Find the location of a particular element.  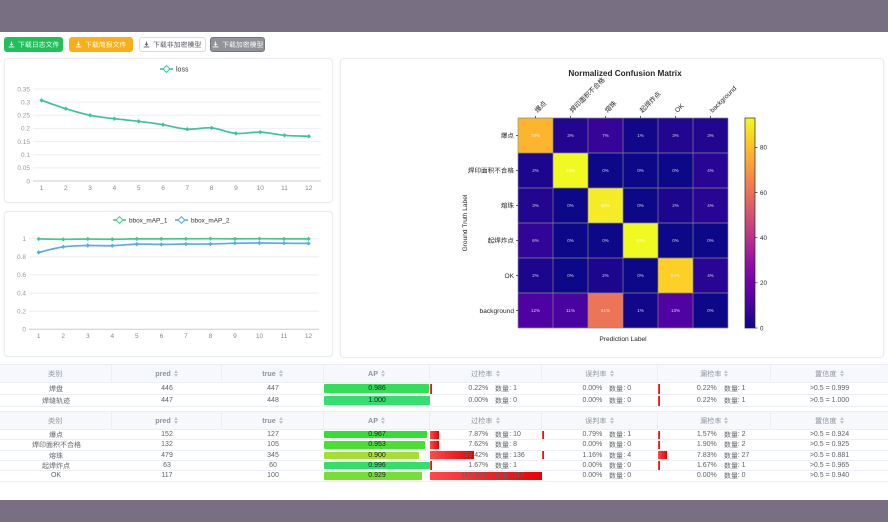

svg-text: 0.4 is located at coordinates (21, 293).